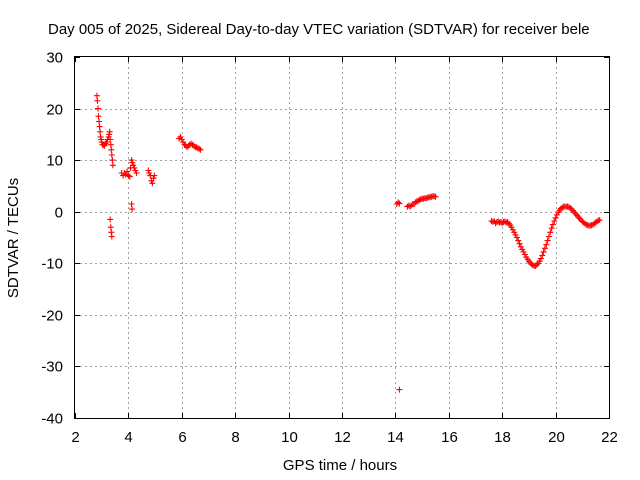 The width and height of the screenshot is (640, 480). Describe the element at coordinates (340, 465) in the screenshot. I see `x-axis-label: GPS time / hours` at that location.